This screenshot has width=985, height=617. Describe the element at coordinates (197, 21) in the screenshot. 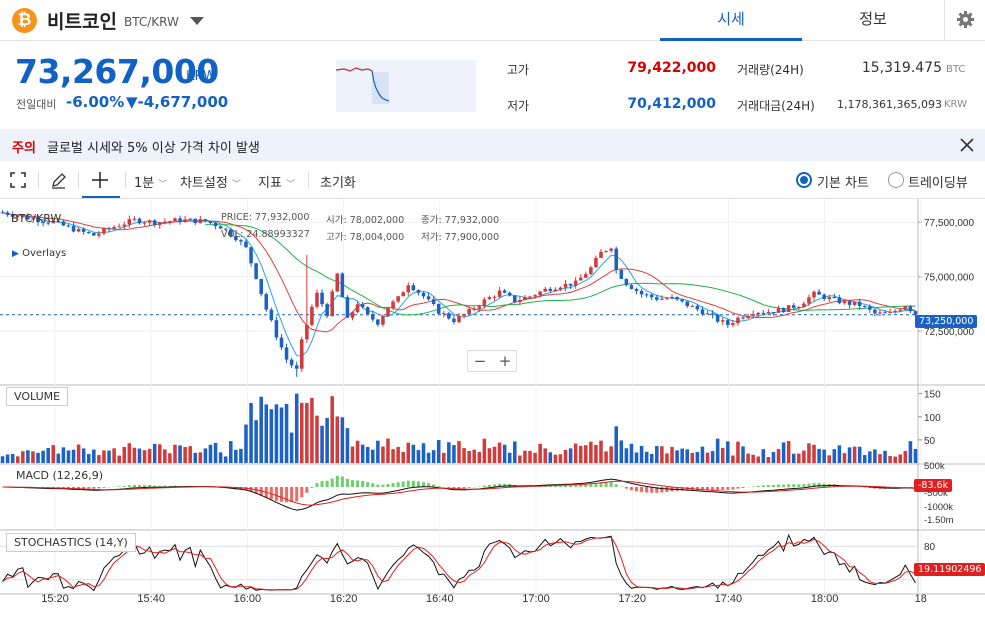

I see `chevron-down-icon` at that location.